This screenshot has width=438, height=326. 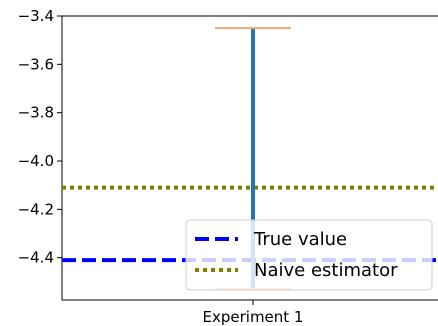 What do you see at coordinates (36, 161) in the screenshot?
I see `y-tick-label: −4.0` at bounding box center [36, 161].